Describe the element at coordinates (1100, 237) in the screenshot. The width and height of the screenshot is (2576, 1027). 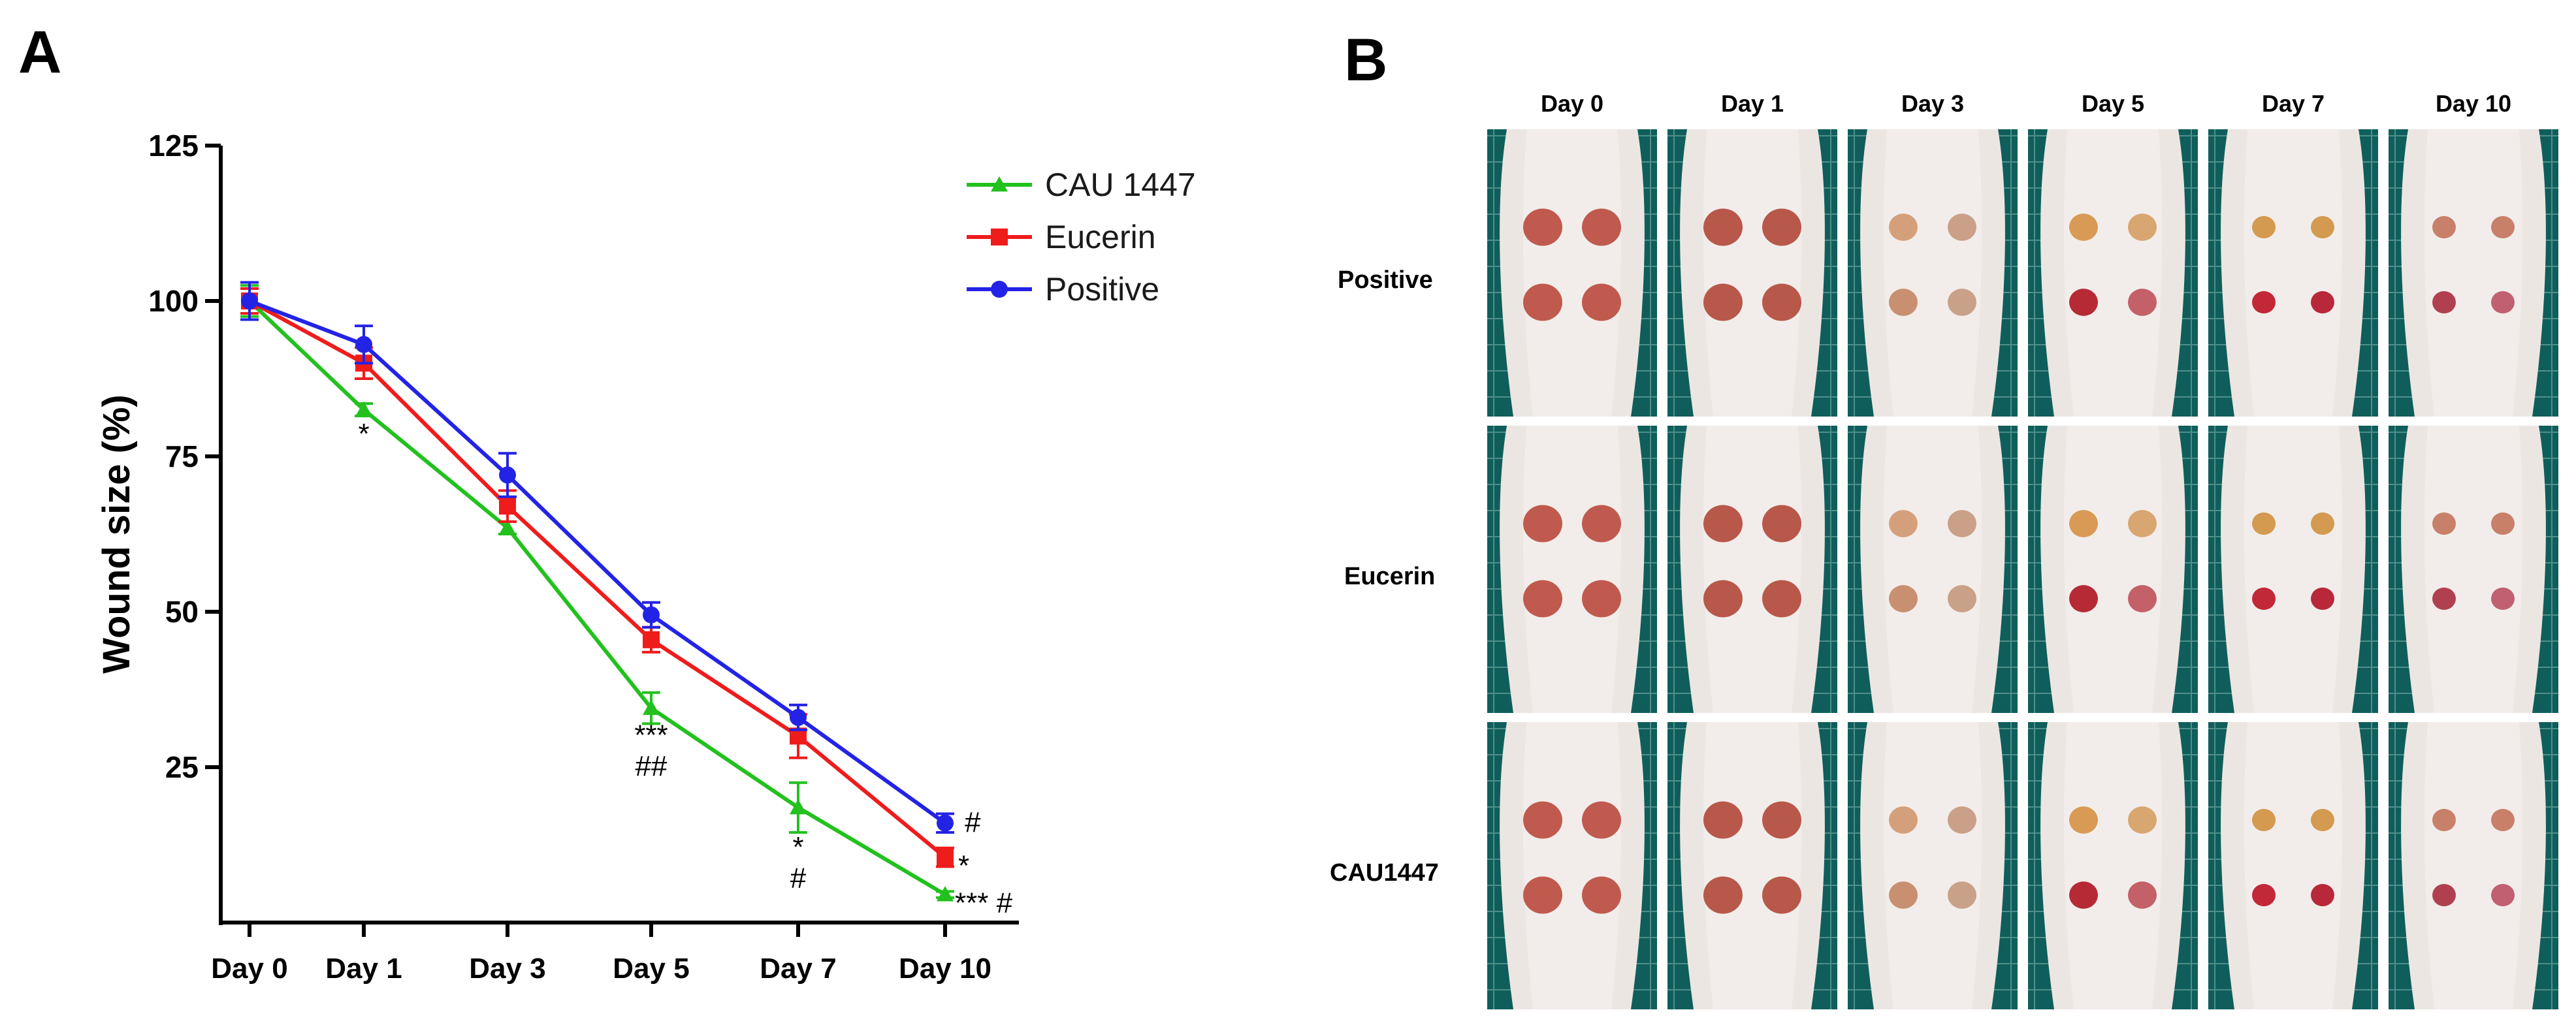
I see `legend-label: Eucerin` at that location.